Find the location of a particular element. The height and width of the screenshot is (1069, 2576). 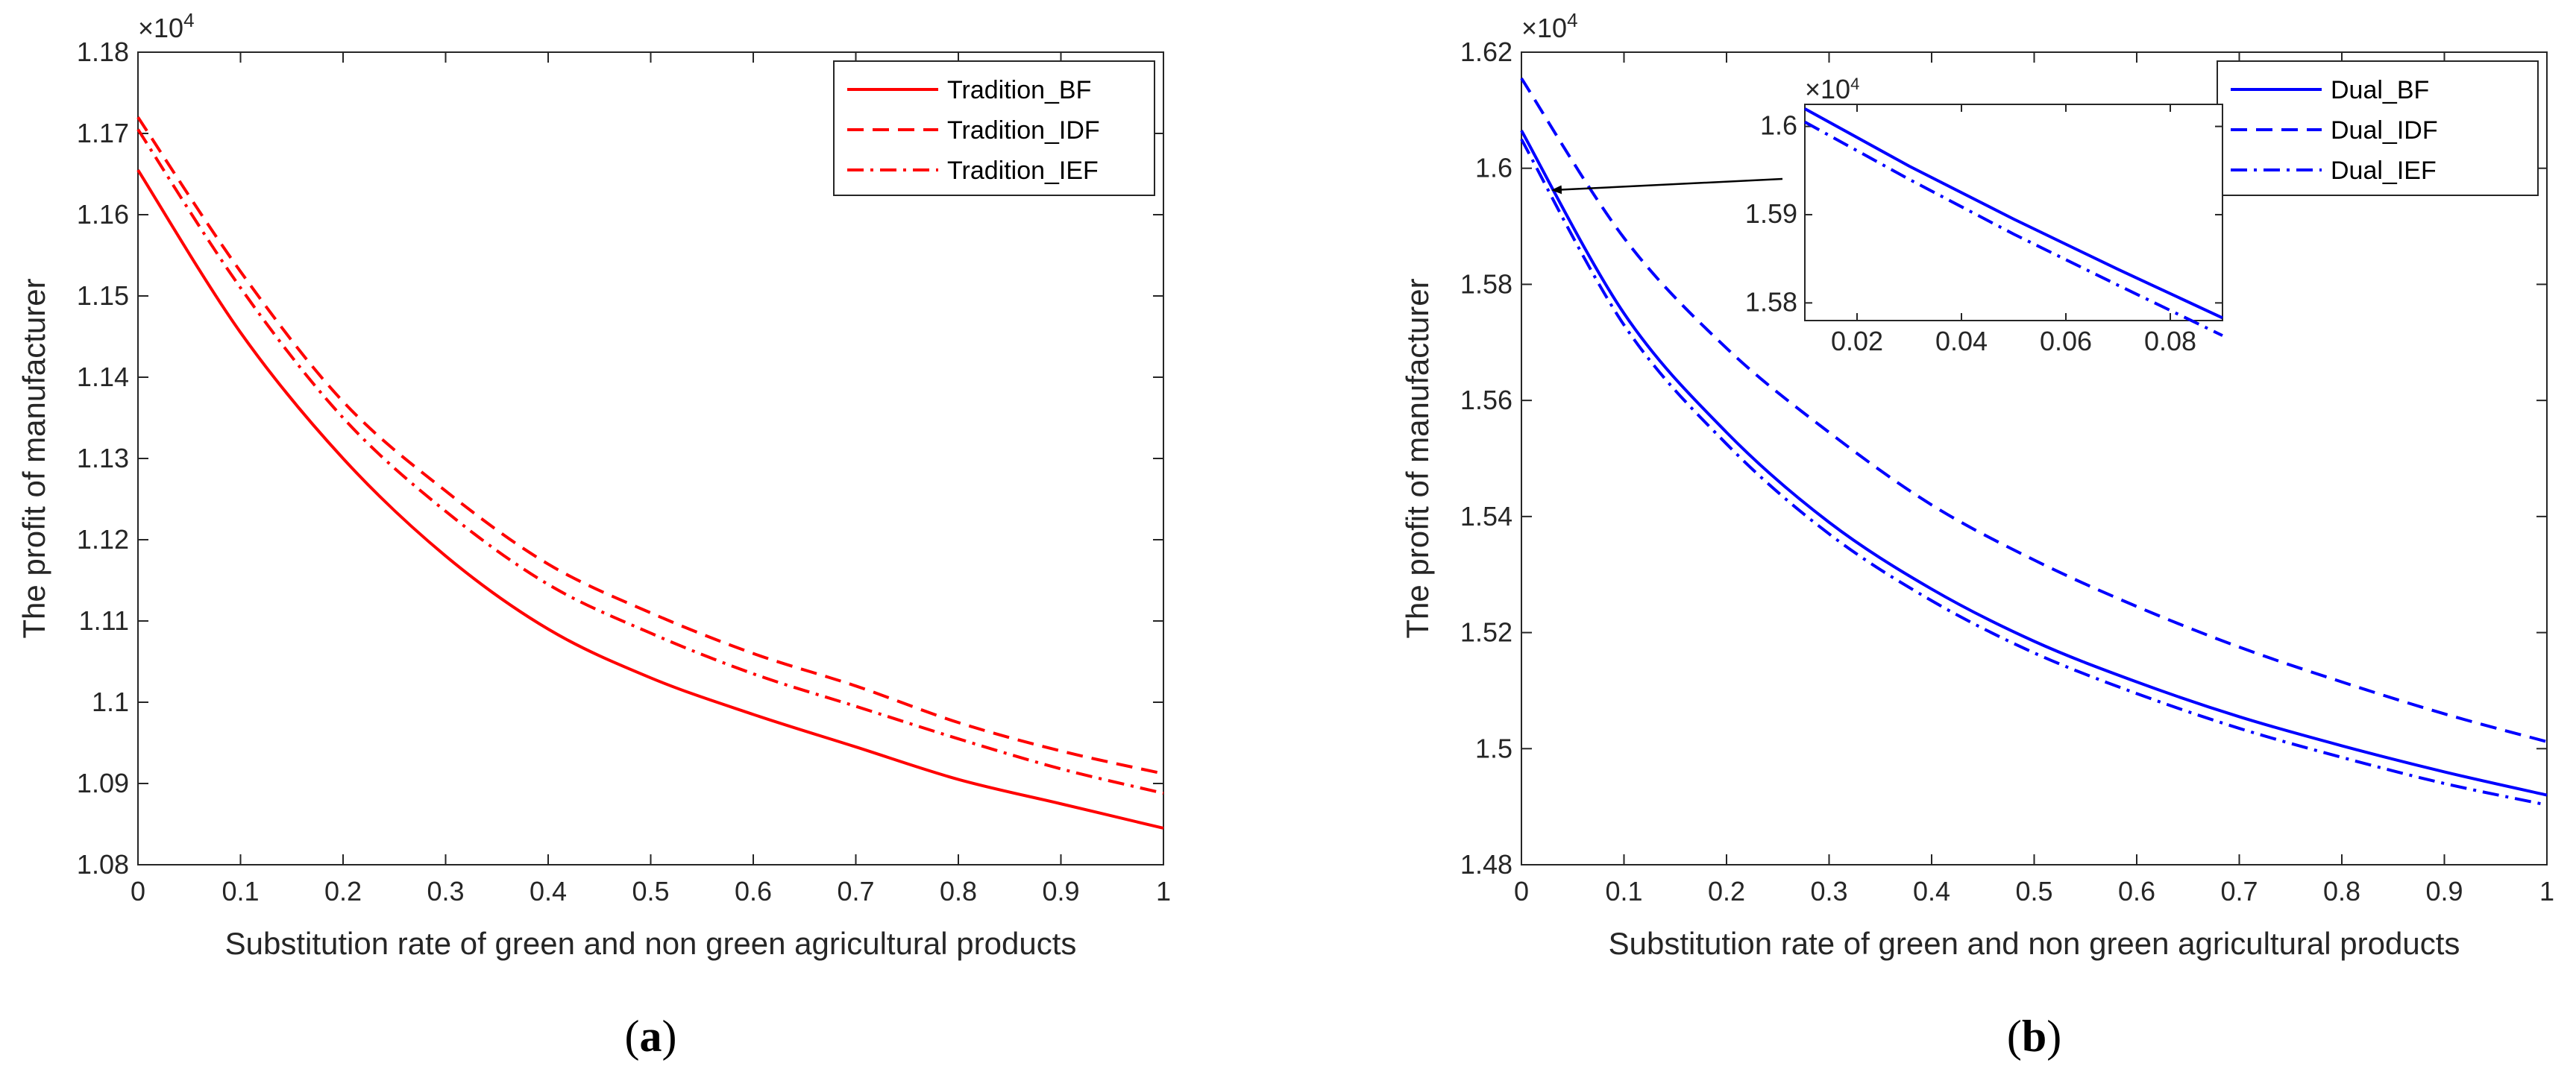

y-tick-label: 1.16 is located at coordinates (103, 214).